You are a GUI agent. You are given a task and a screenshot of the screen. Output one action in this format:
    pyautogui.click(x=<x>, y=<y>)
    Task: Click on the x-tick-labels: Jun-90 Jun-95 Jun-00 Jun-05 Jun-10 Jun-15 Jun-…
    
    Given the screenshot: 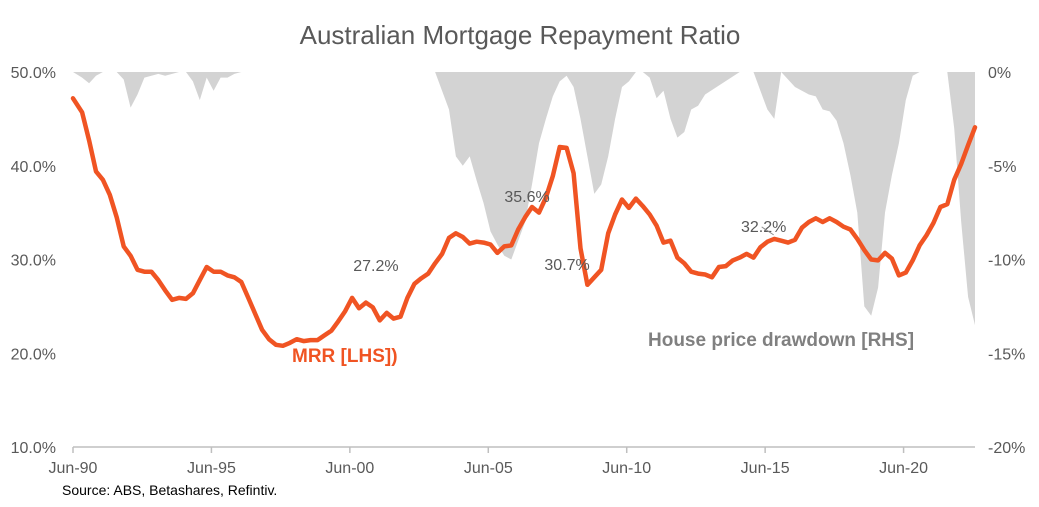 What is the action you would take?
    pyautogui.click(x=488, y=462)
    